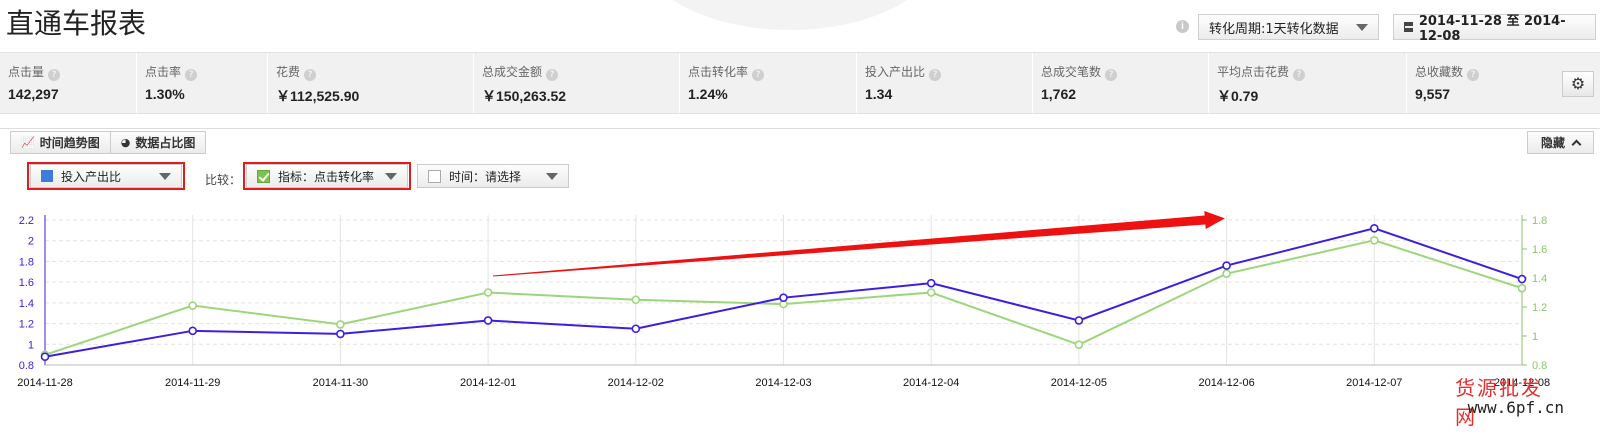 This screenshot has height=437, width=1600. Describe the element at coordinates (1182, 26) in the screenshot. I see `info-icon: i` at that location.